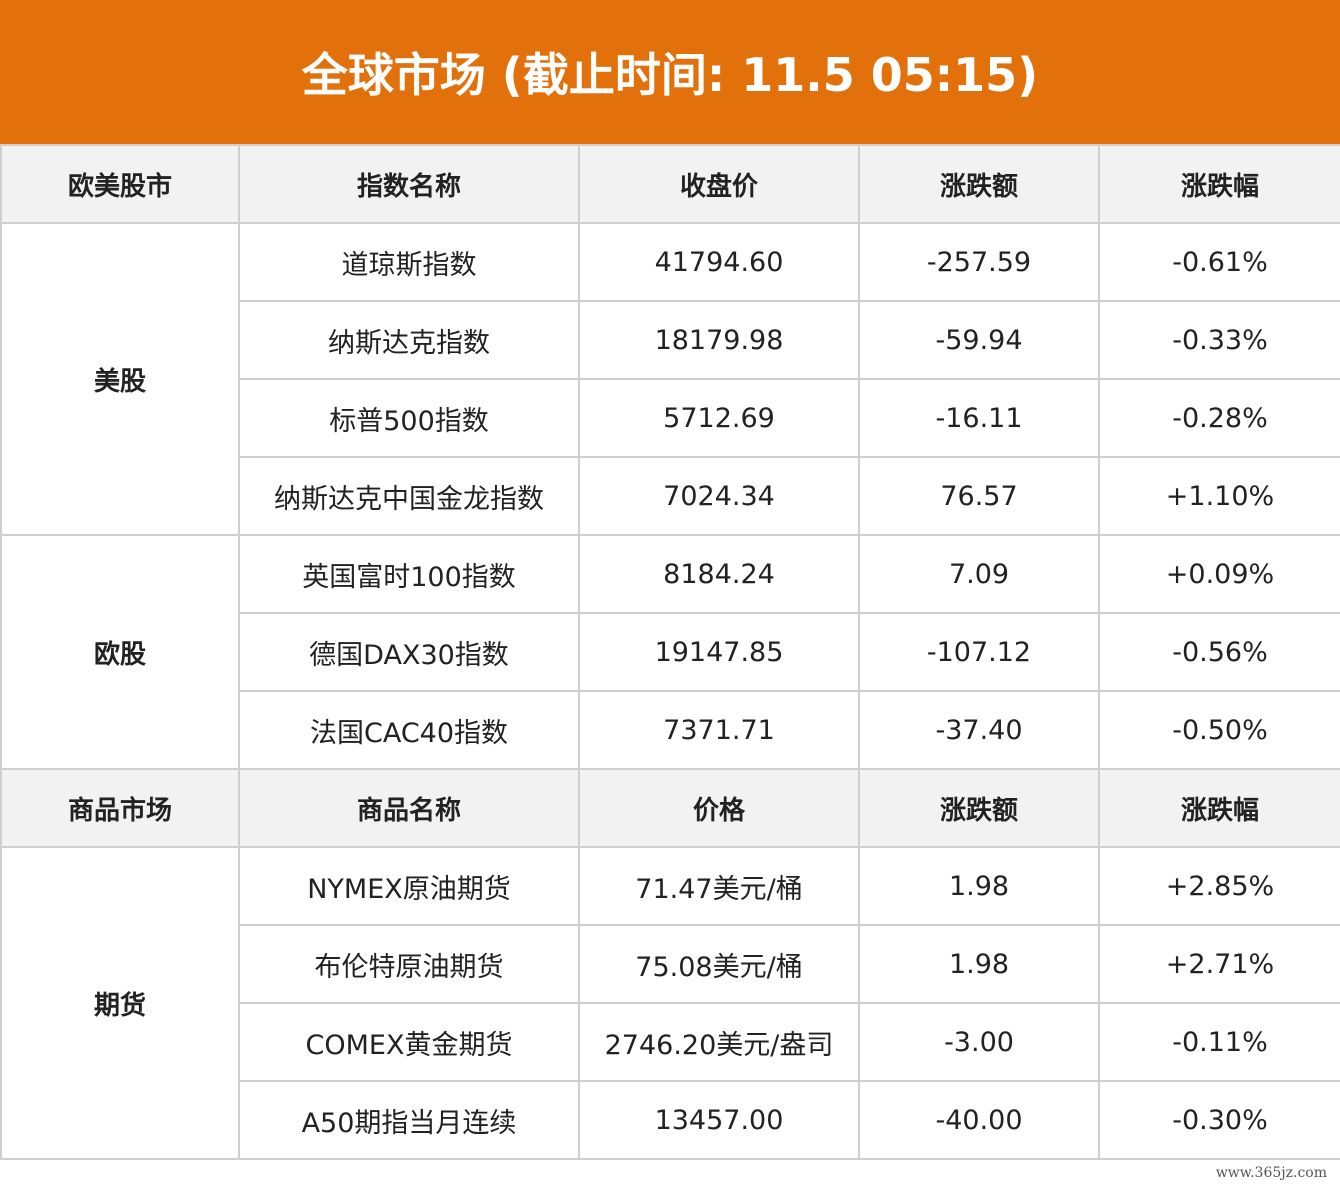  Describe the element at coordinates (1219, 340) in the screenshot. I see `change-percent: -0.33%` at that location.